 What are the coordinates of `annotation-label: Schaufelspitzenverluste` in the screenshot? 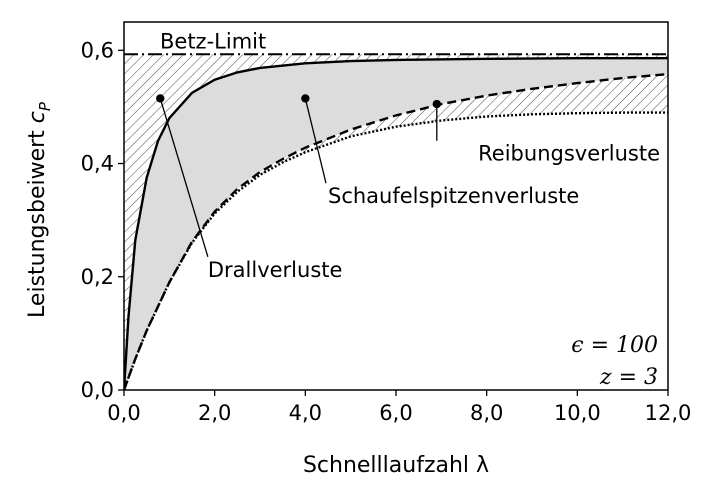 It's located at (453, 196).